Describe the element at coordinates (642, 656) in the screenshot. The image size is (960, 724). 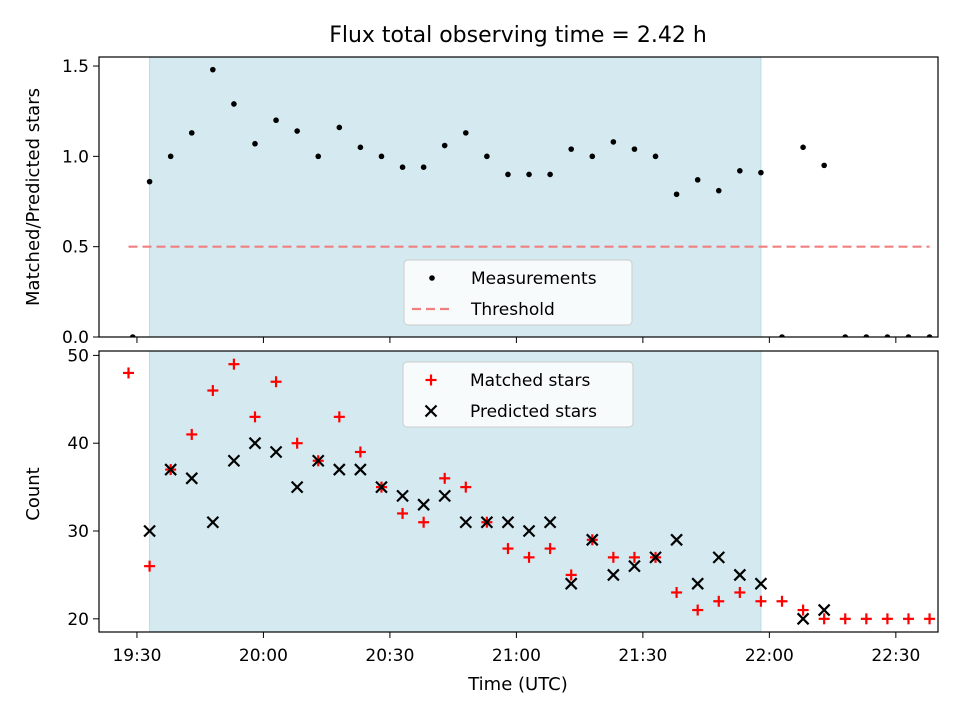
I see `x-tick-label: 21:30` at that location.